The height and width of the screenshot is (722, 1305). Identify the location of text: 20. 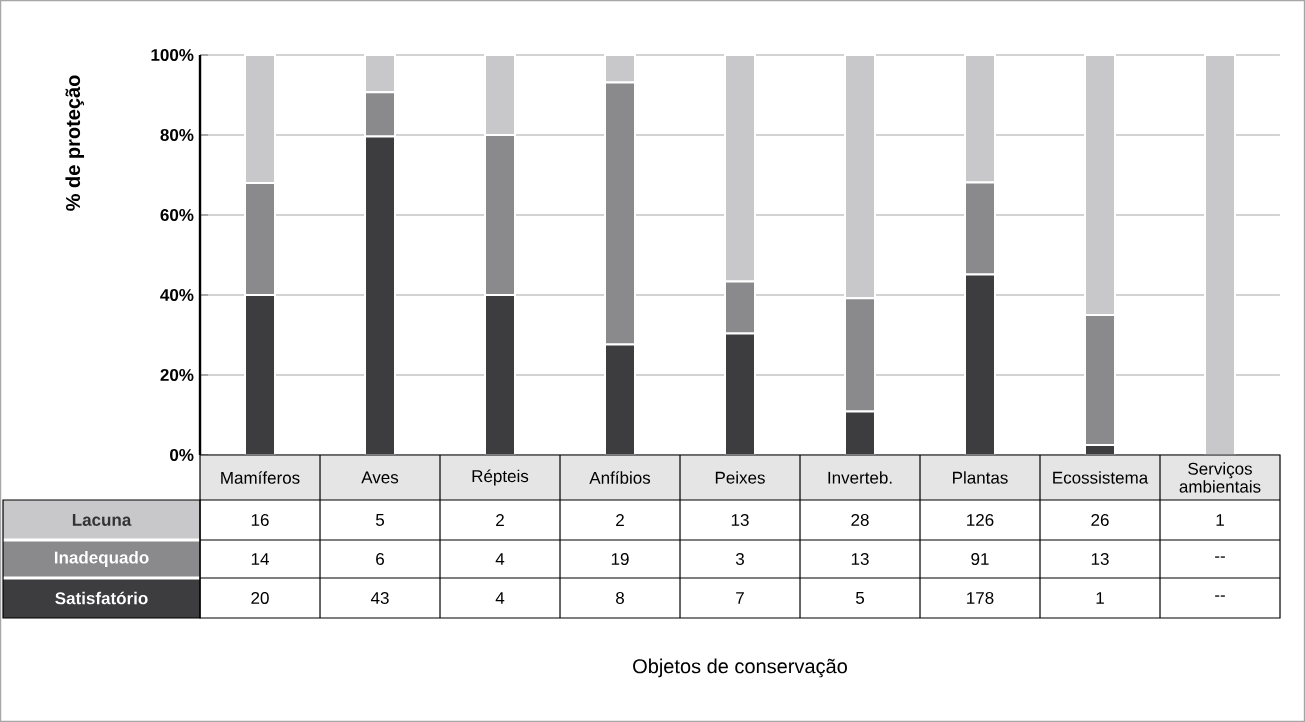
(260, 597).